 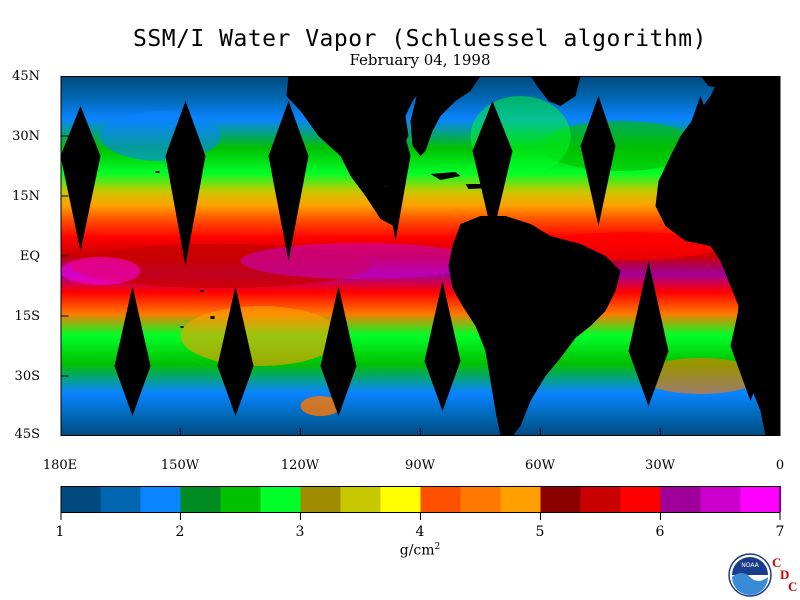 What do you see at coordinates (750, 565) in the screenshot?
I see `svg-text: NOAA` at bounding box center [750, 565].